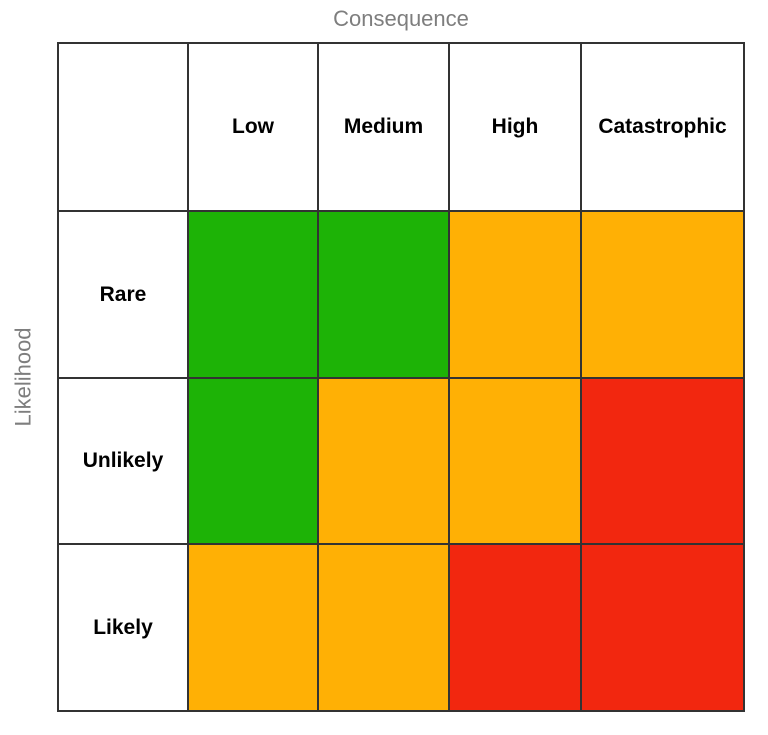 This screenshot has height=735, width=768. Describe the element at coordinates (516, 628) in the screenshot. I see `matrix-cell-likely-high` at that location.